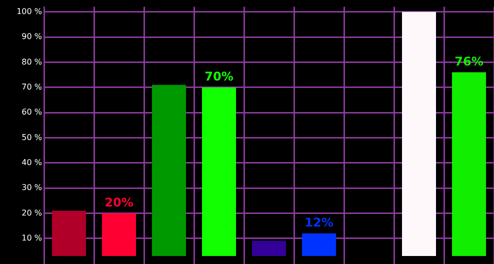 This screenshot has width=494, height=264. What do you see at coordinates (32, 137) in the screenshot?
I see `y-tick-label: 50 %` at bounding box center [32, 137].